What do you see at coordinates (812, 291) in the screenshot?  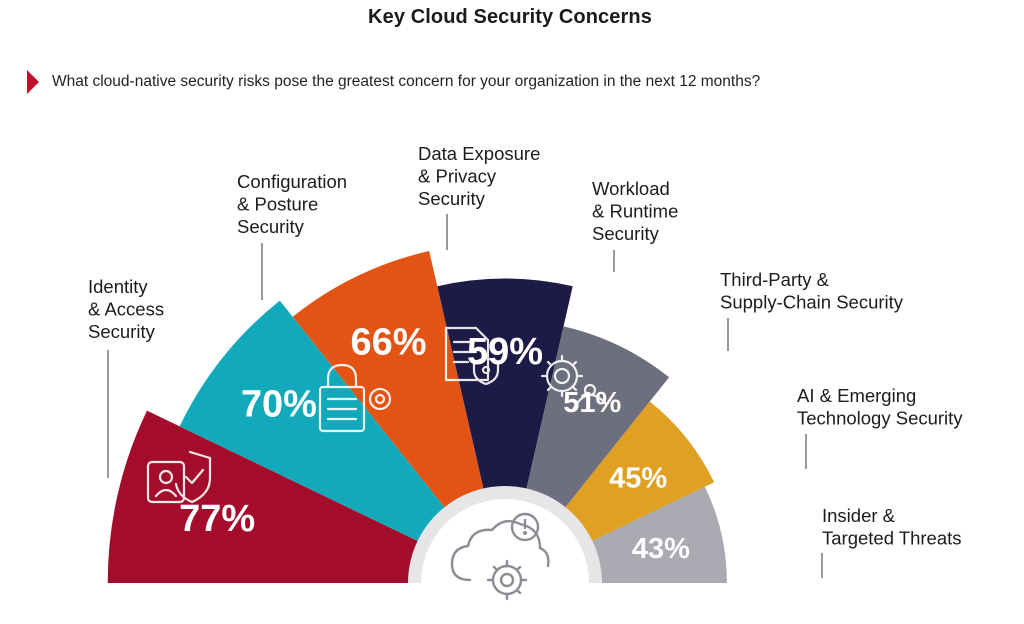 I see `category-label-third-party-and-supply-chain-security: Third-Party & Supply-Chain Security` at bounding box center [812, 291].